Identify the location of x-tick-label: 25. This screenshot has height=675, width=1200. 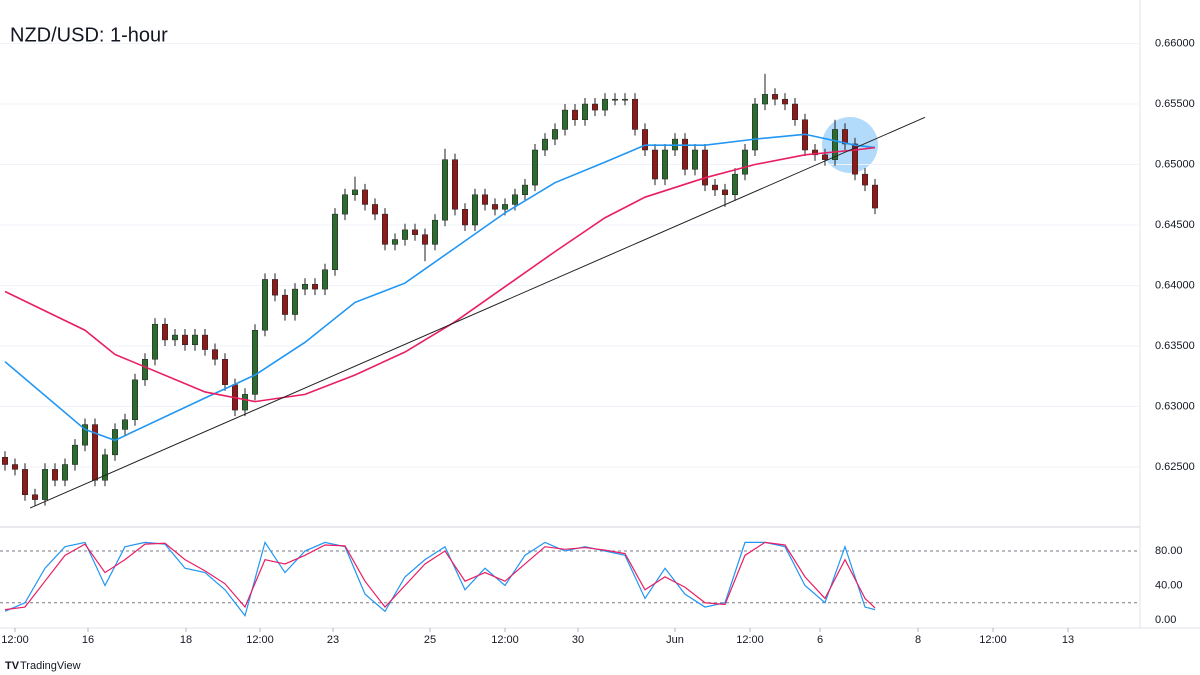
(430, 640).